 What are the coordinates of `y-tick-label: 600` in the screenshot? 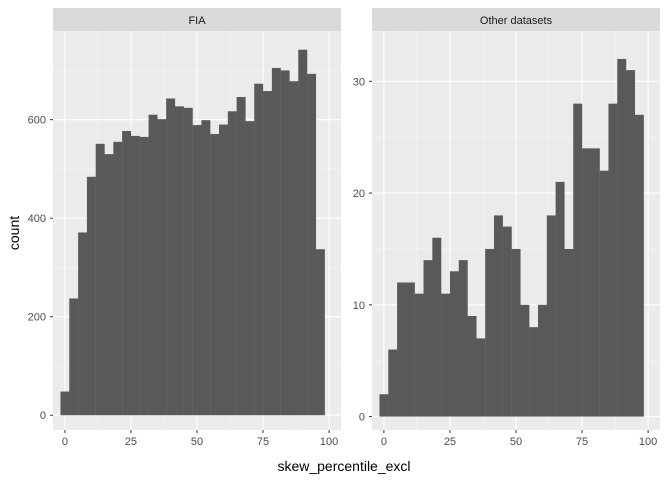 It's located at (37, 121).